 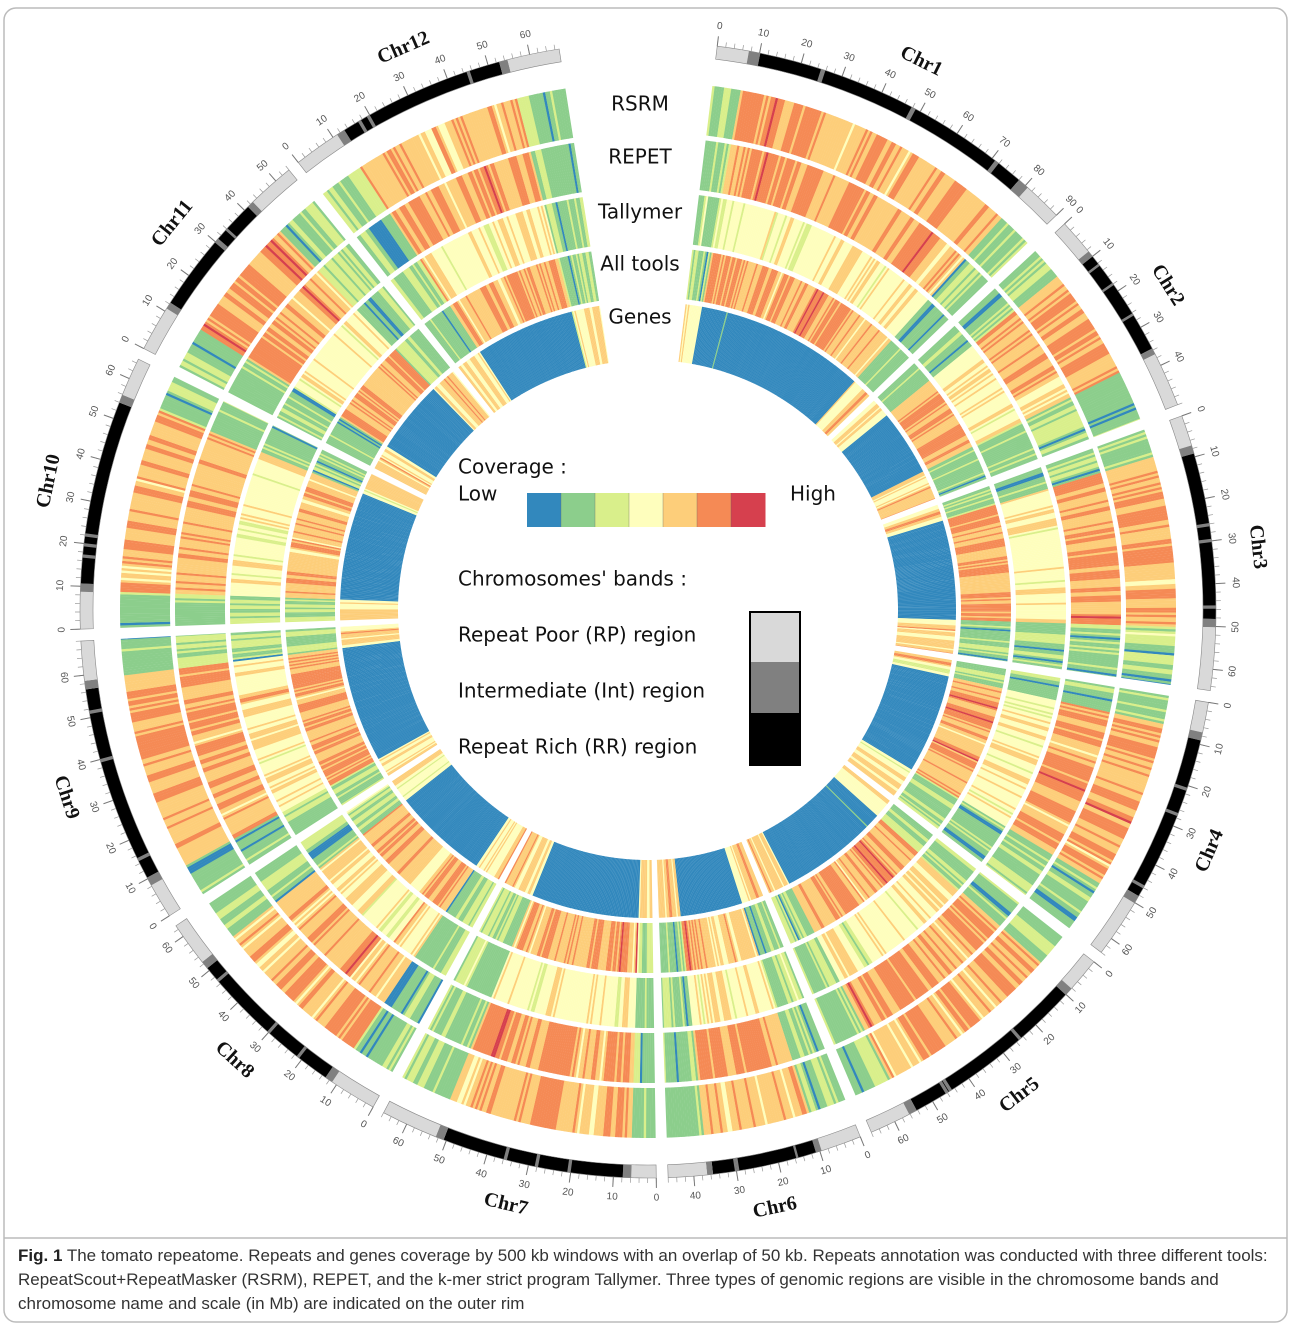 What do you see at coordinates (1235, 627) in the screenshot?
I see `tick-label: 50` at bounding box center [1235, 627].